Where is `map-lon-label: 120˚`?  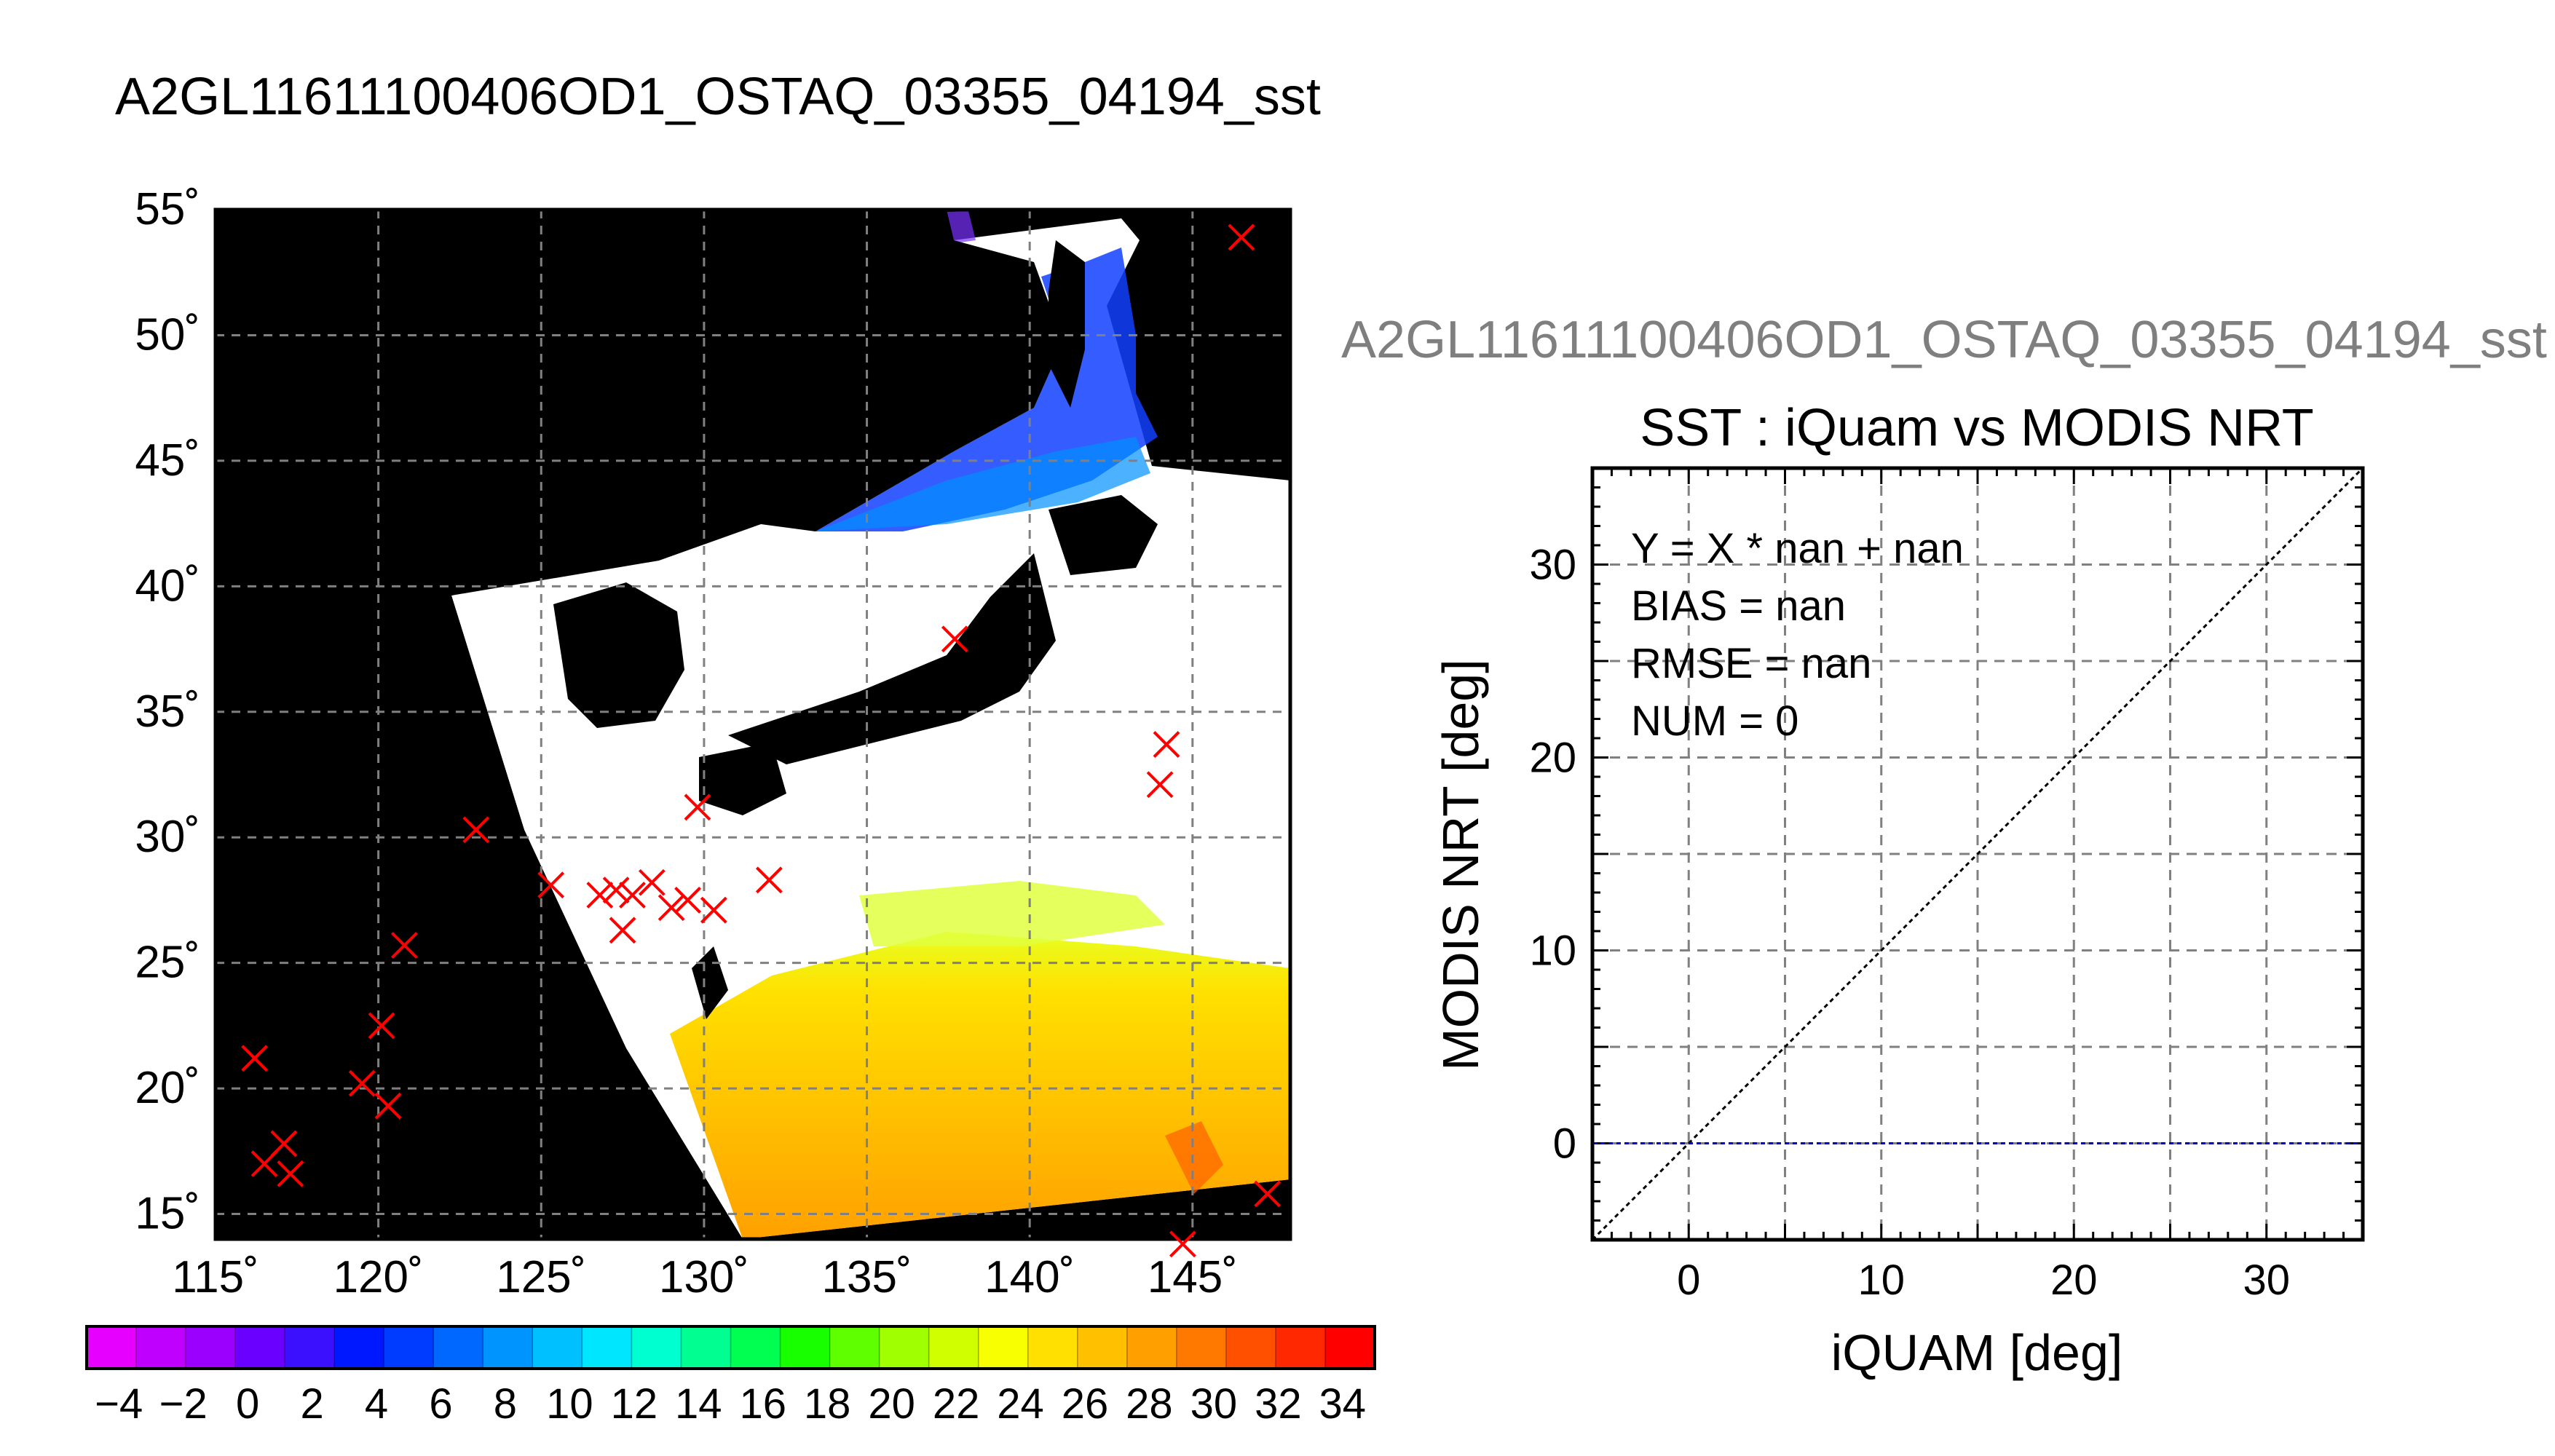
map-lon-label: 120˚ is located at coordinates (378, 1277).